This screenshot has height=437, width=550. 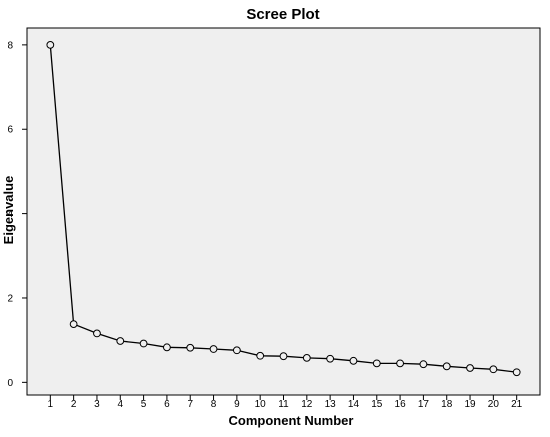 I want to click on x-tick-label: 6, so click(x=167, y=404).